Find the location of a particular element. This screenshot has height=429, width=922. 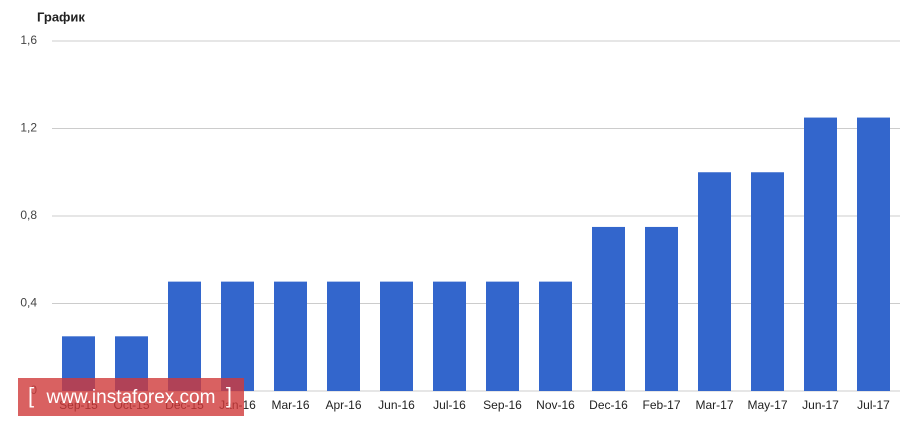

watermark: [ www.instaforex.com ] is located at coordinates (131, 397).